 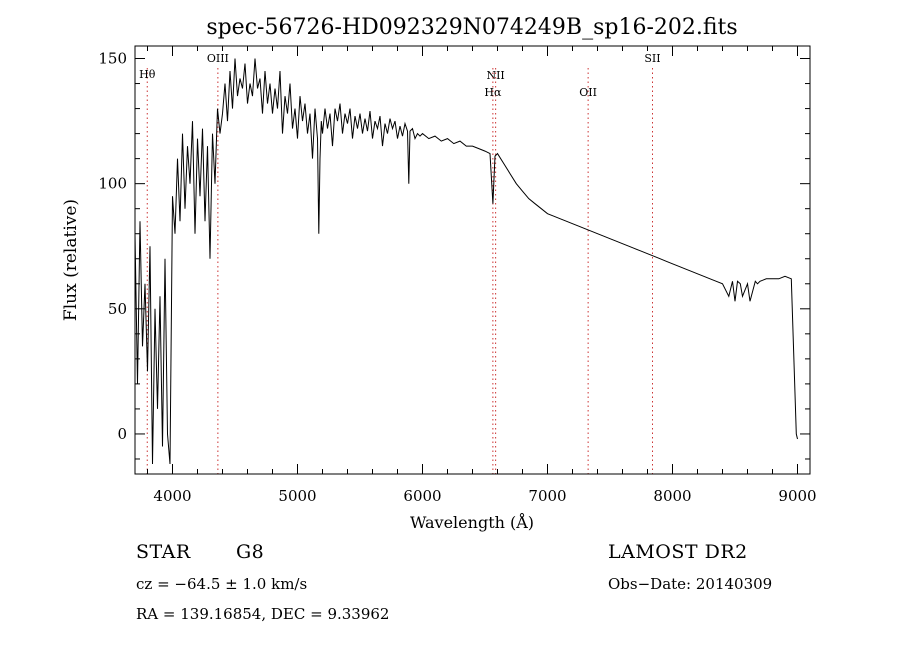 I want to click on line-label: NII, so click(x=495, y=75).